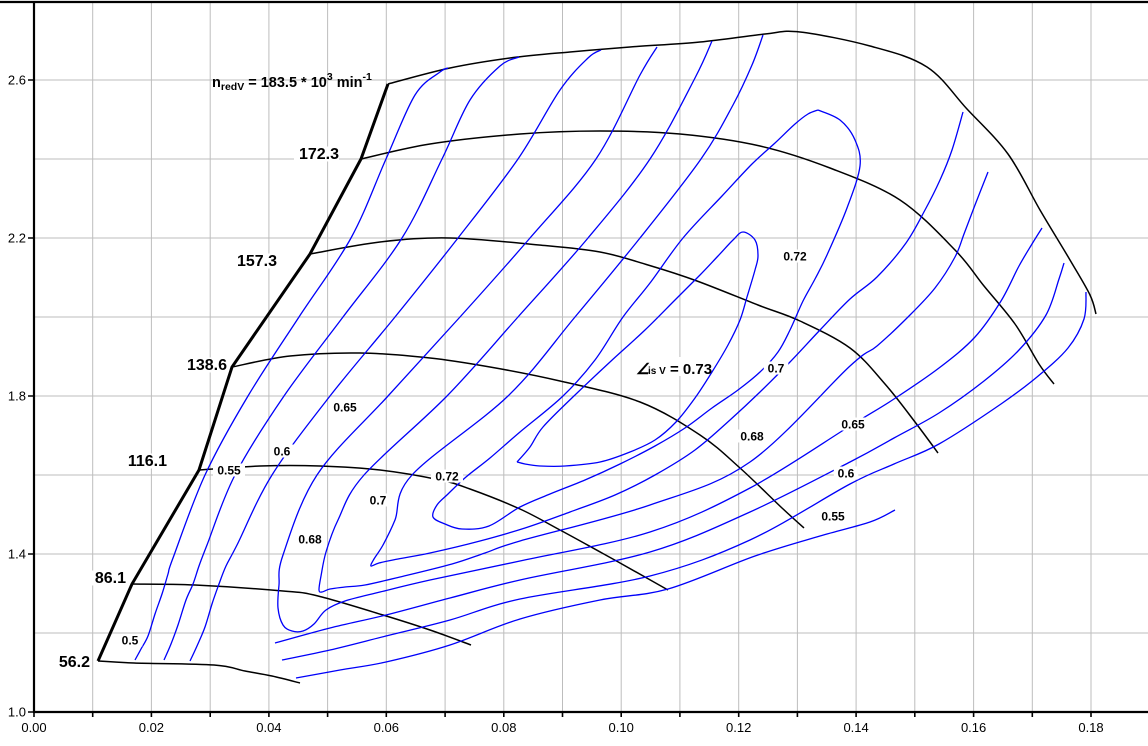 The image size is (1148, 746). I want to click on svg-text: 0.00, so click(33, 727).